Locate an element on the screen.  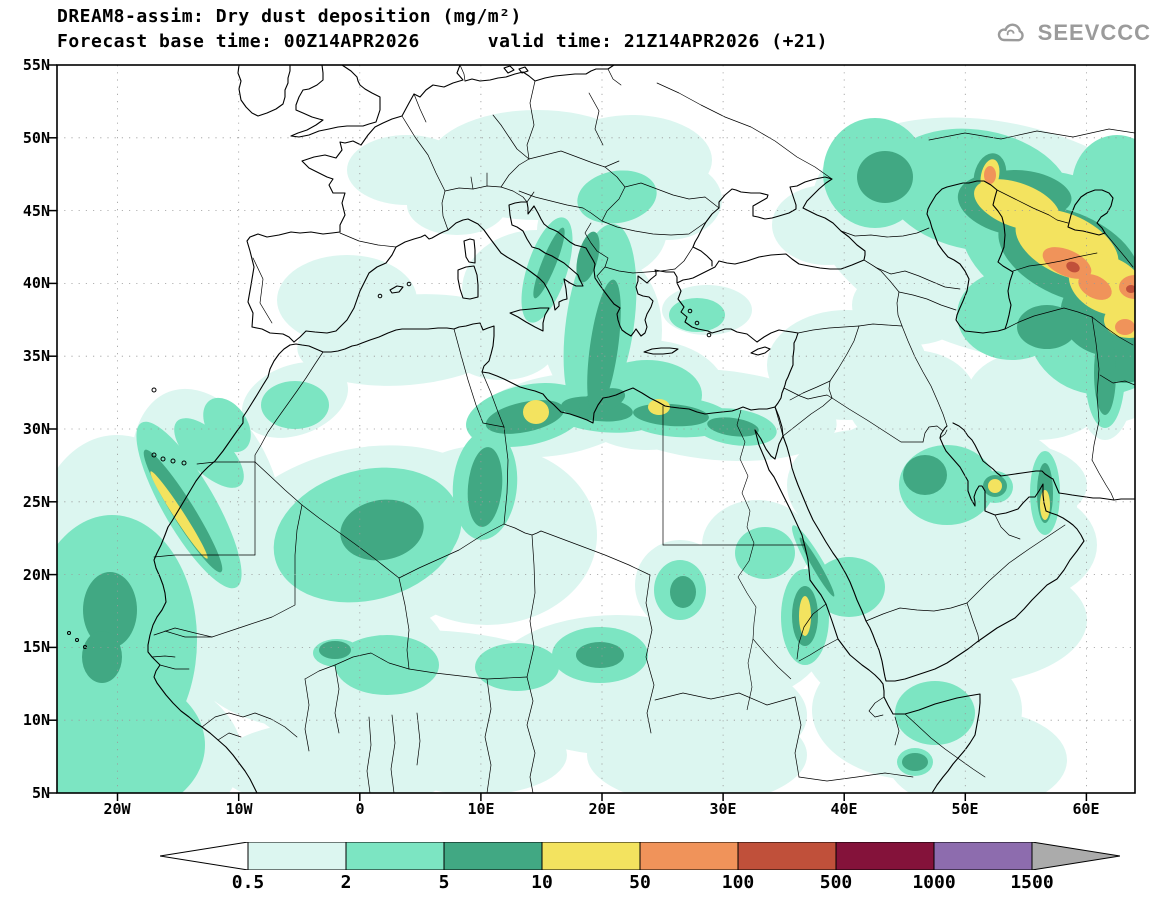
colorbar-label: 1500 is located at coordinates (1032, 882).